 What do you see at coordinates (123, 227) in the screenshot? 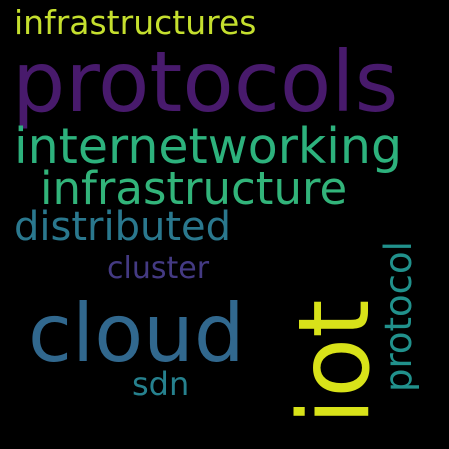
I see `word-distributed: distributed` at bounding box center [123, 227].